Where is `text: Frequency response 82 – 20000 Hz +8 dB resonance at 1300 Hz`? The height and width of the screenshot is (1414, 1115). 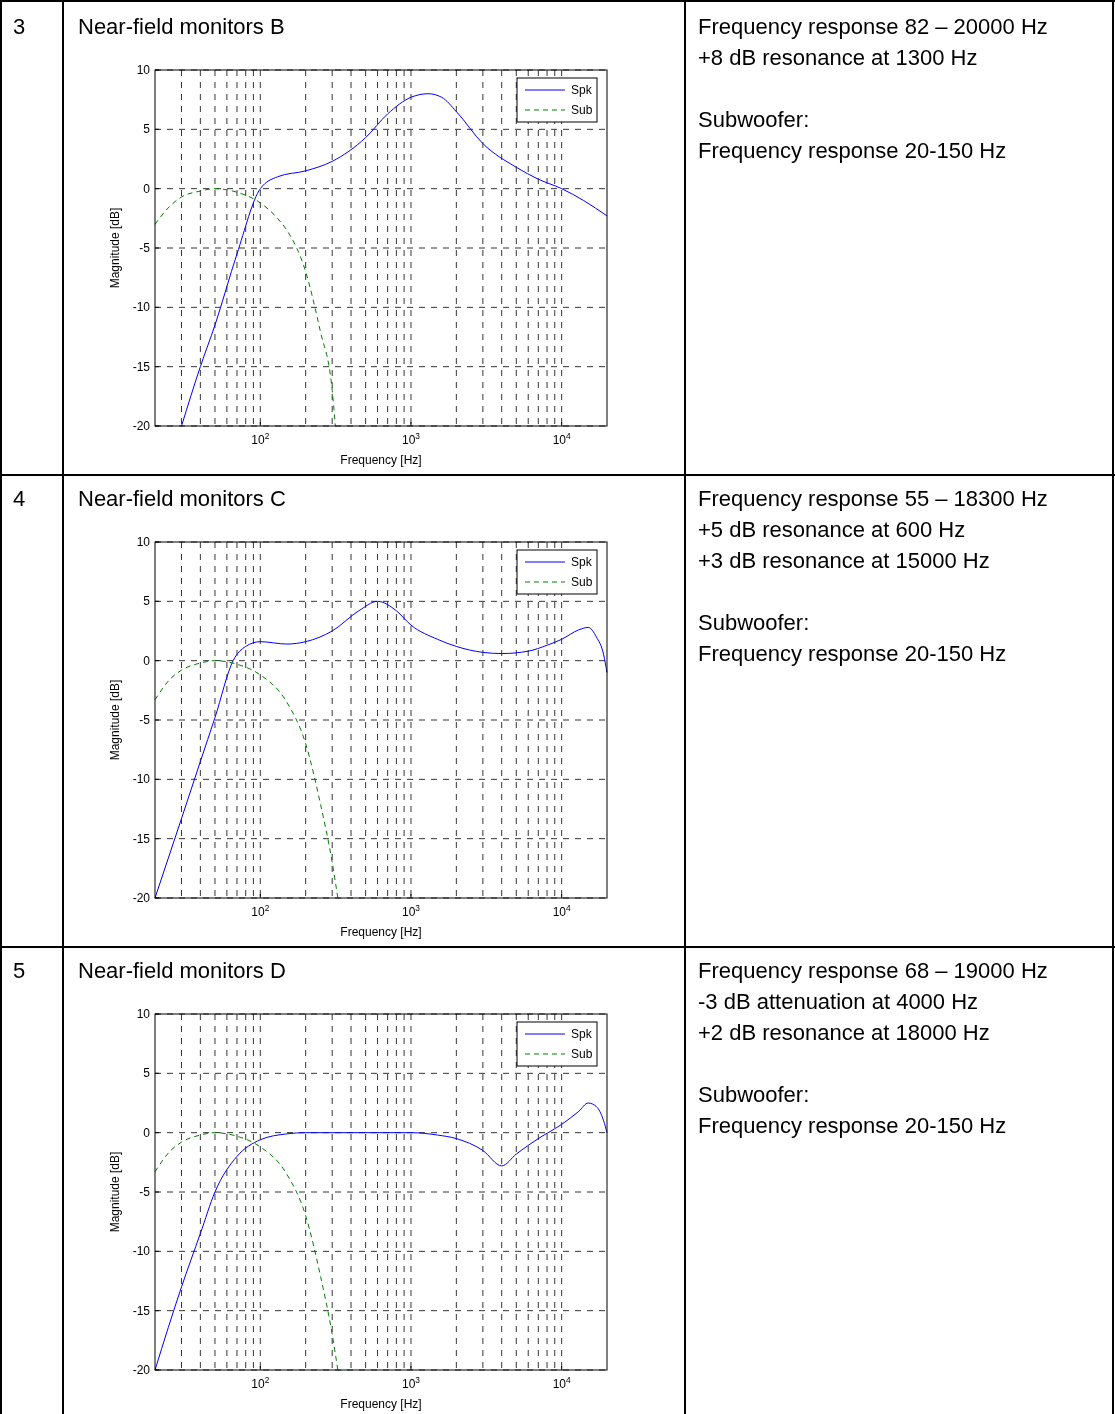
text: Frequency response 82 – 20000 Hz +8 dB resonance at 1300 Hz is located at coordinates (873, 42).